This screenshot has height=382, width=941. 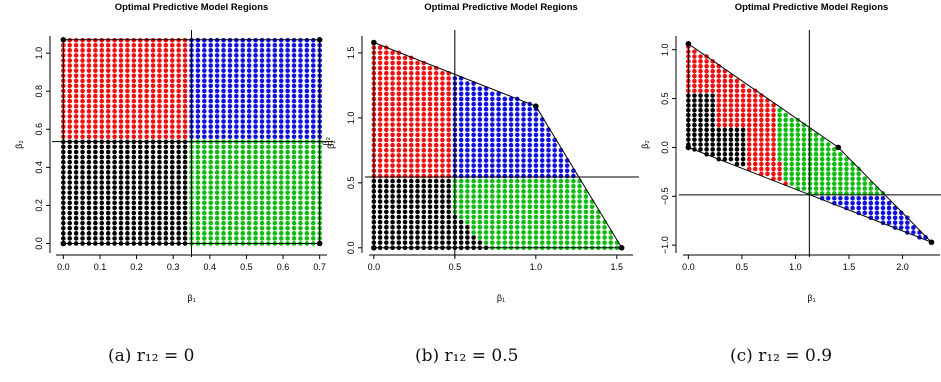 I want to click on x-tick-label: 0.7, so click(x=319, y=267).